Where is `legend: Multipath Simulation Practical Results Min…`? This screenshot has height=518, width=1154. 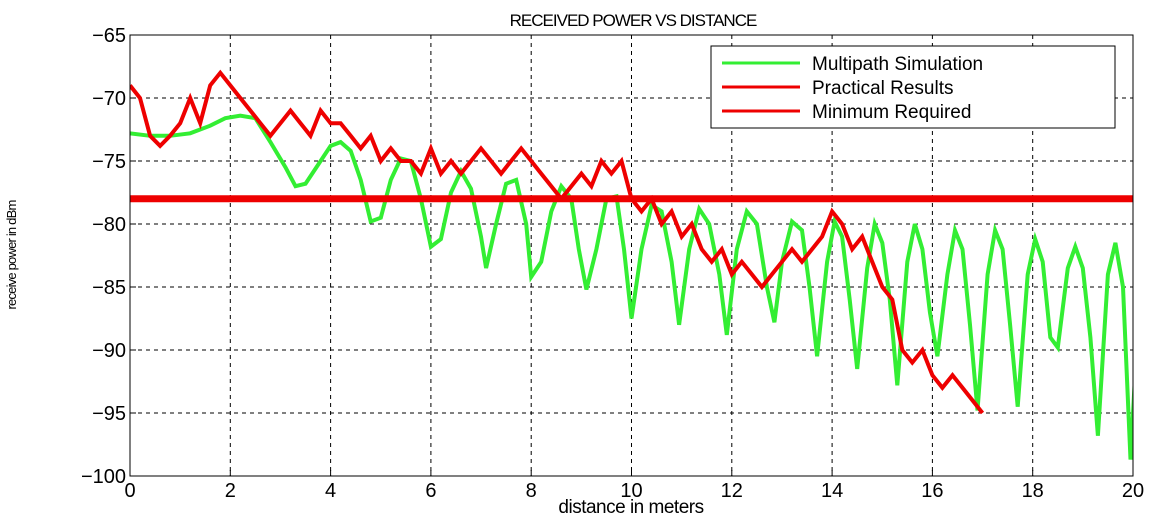
legend: Multipath Simulation Practical Results Min… is located at coordinates (913, 87).